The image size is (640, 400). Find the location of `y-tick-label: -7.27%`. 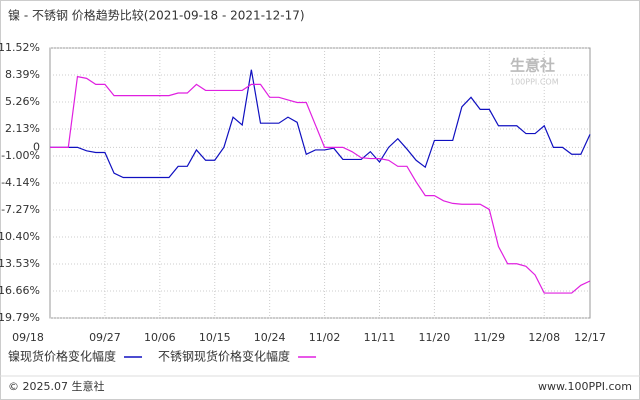

y-tick-label: -7.27% is located at coordinates (20, 209).